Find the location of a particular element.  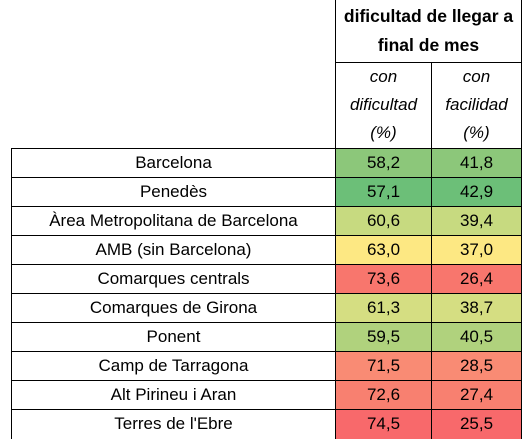

table-row: AMB (sin Barcelona) 63,0 37,0 is located at coordinates (266, 249).